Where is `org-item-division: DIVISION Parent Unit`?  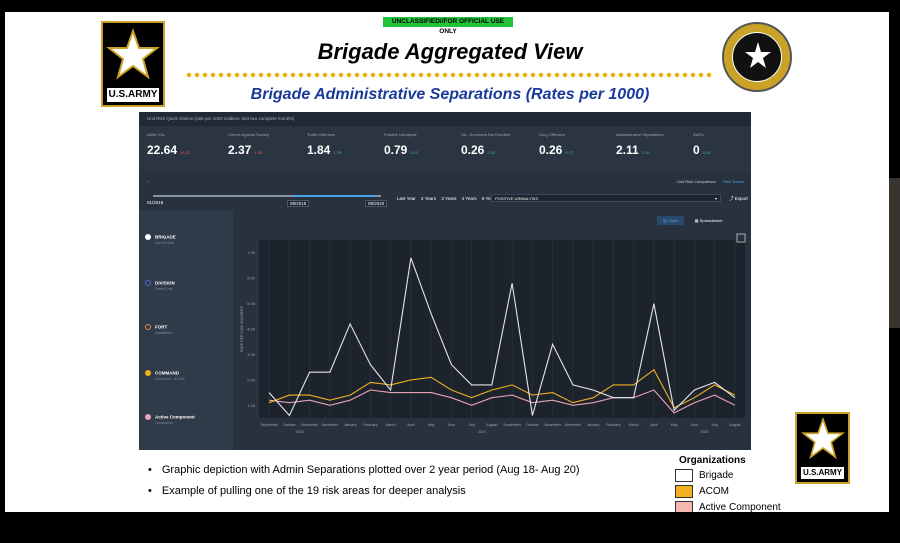
org-item-division: DIVISION Parent Unit is located at coordinates (160, 285).